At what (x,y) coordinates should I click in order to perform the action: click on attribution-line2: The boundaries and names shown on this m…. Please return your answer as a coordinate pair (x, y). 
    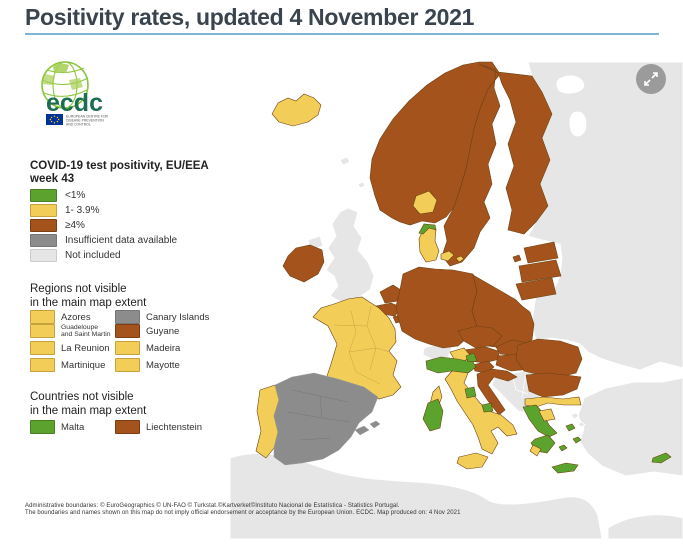
    Looking at the image, I should click on (243, 513).